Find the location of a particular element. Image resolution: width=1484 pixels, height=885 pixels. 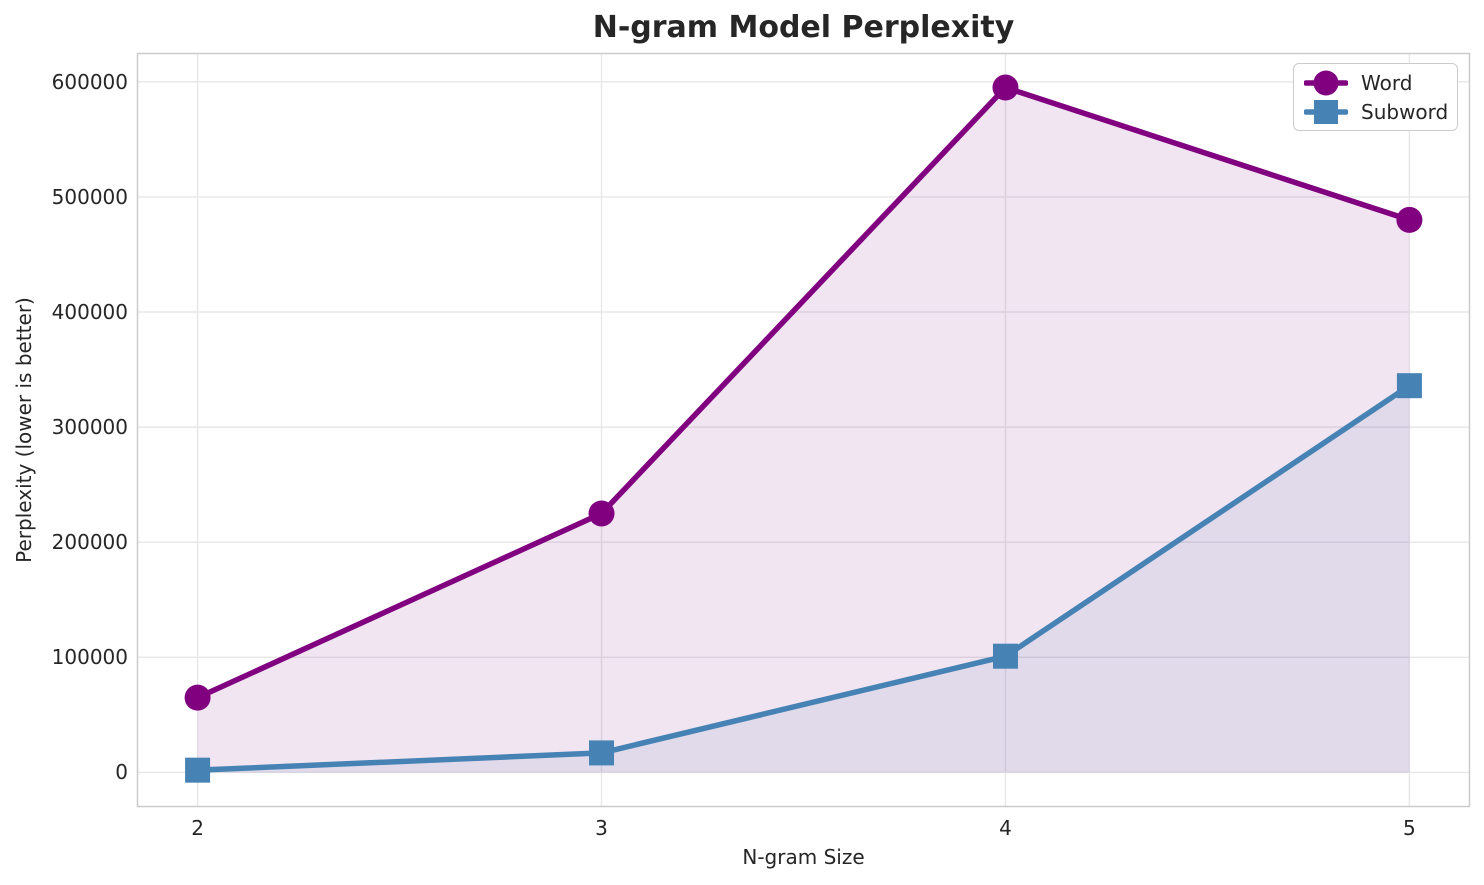

subword-line-square-icon is located at coordinates (1326, 111).